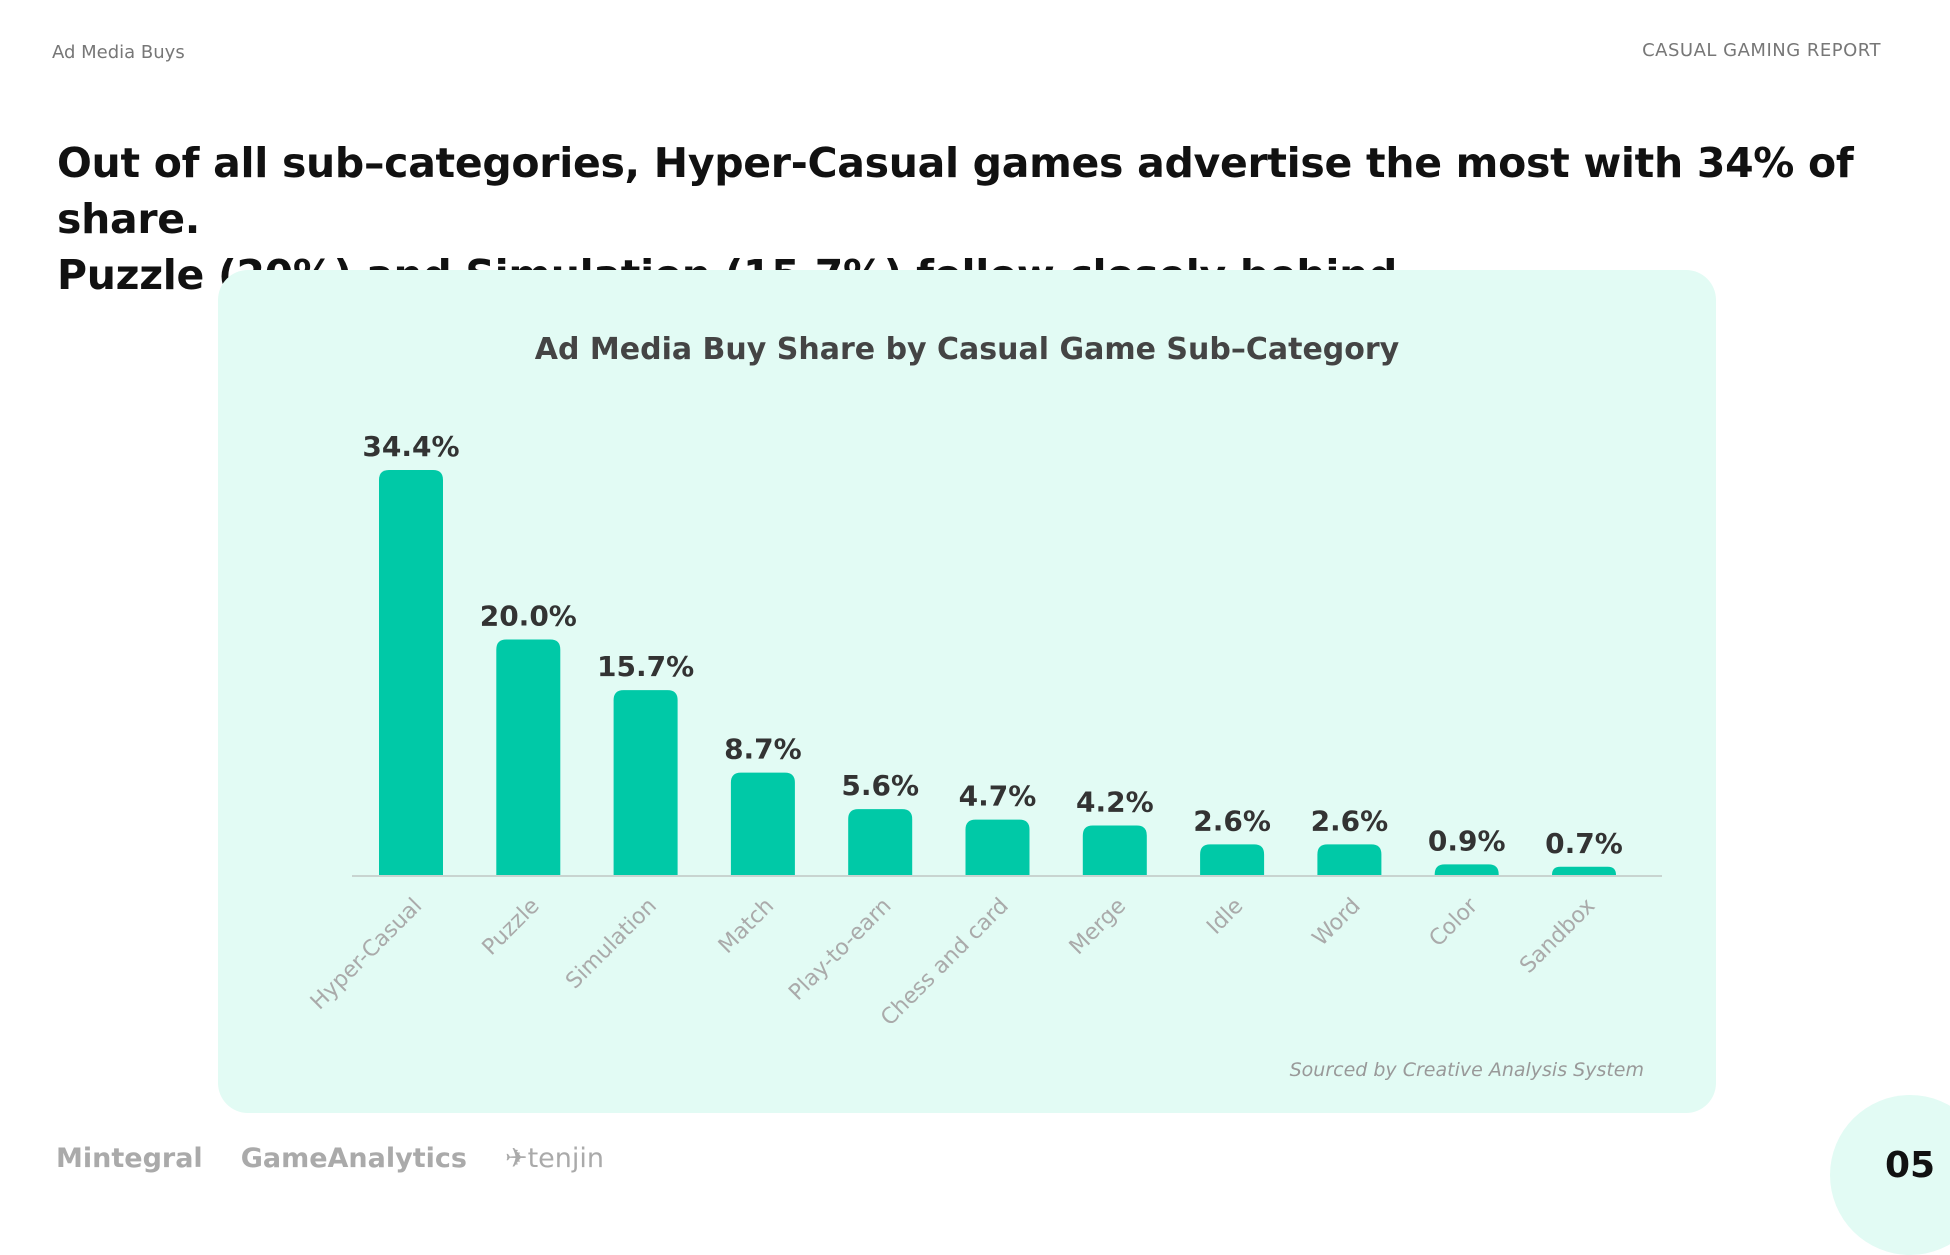  Describe the element at coordinates (1098, 927) in the screenshot. I see `category-label: Merge` at that location.